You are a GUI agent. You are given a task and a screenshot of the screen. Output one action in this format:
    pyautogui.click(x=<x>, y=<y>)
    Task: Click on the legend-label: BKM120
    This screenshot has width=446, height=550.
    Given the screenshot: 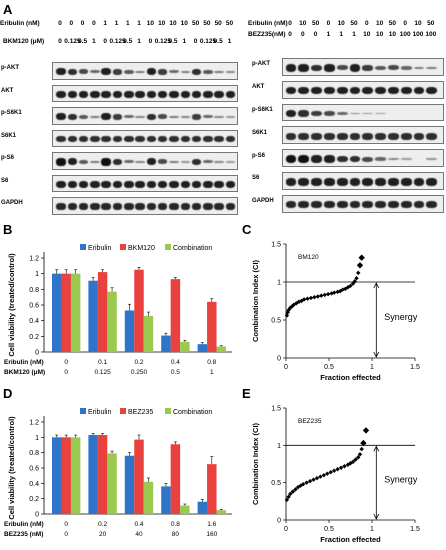 What is the action you would take?
    pyautogui.click(x=141, y=248)
    